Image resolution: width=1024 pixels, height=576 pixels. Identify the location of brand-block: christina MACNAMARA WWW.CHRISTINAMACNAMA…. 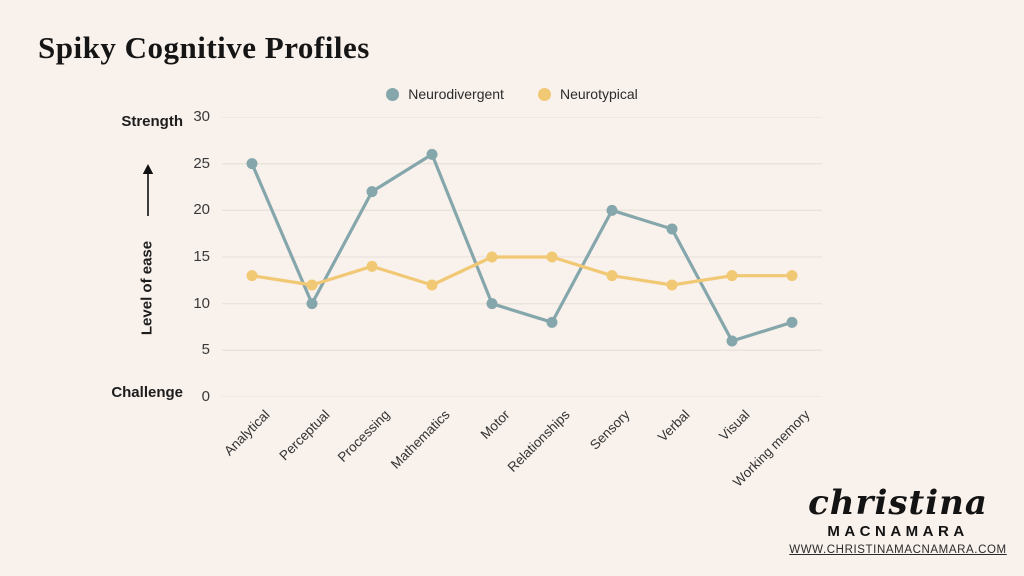
(898, 521).